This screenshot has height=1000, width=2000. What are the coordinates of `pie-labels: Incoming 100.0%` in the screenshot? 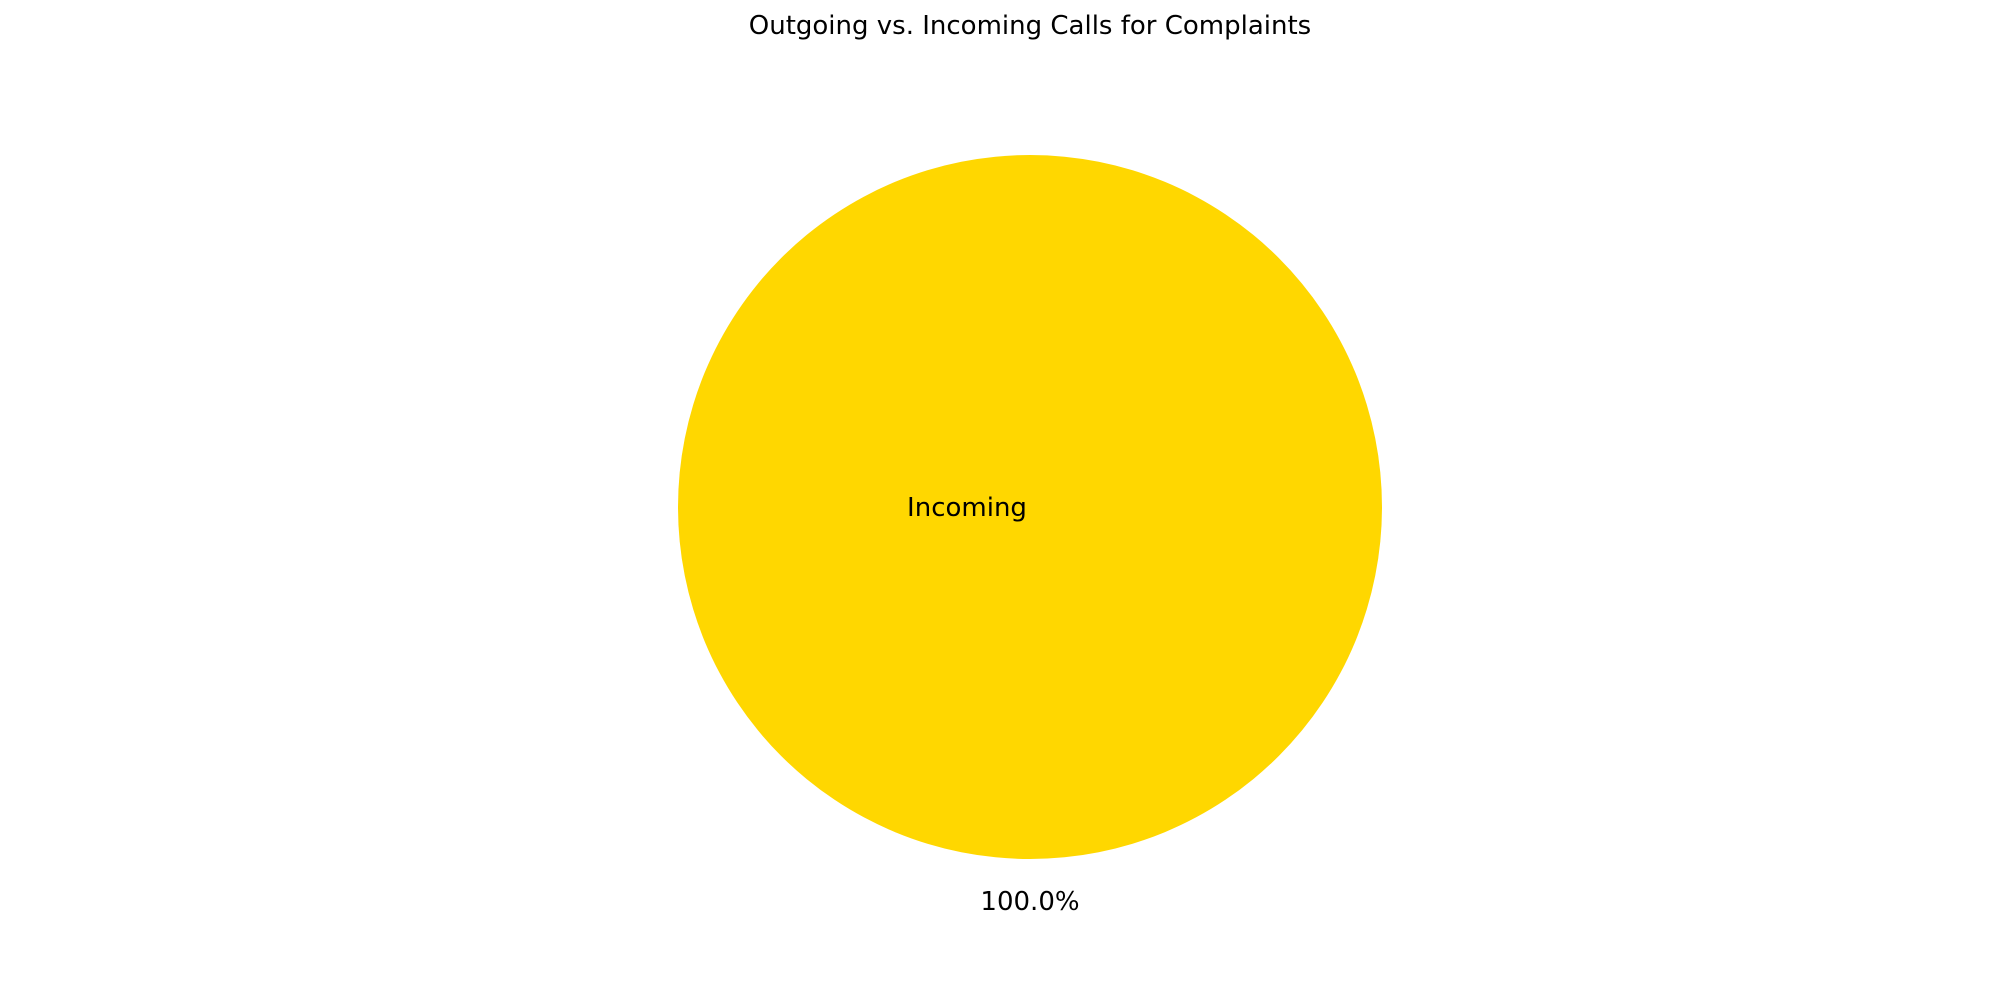 It's located at (993, 705).